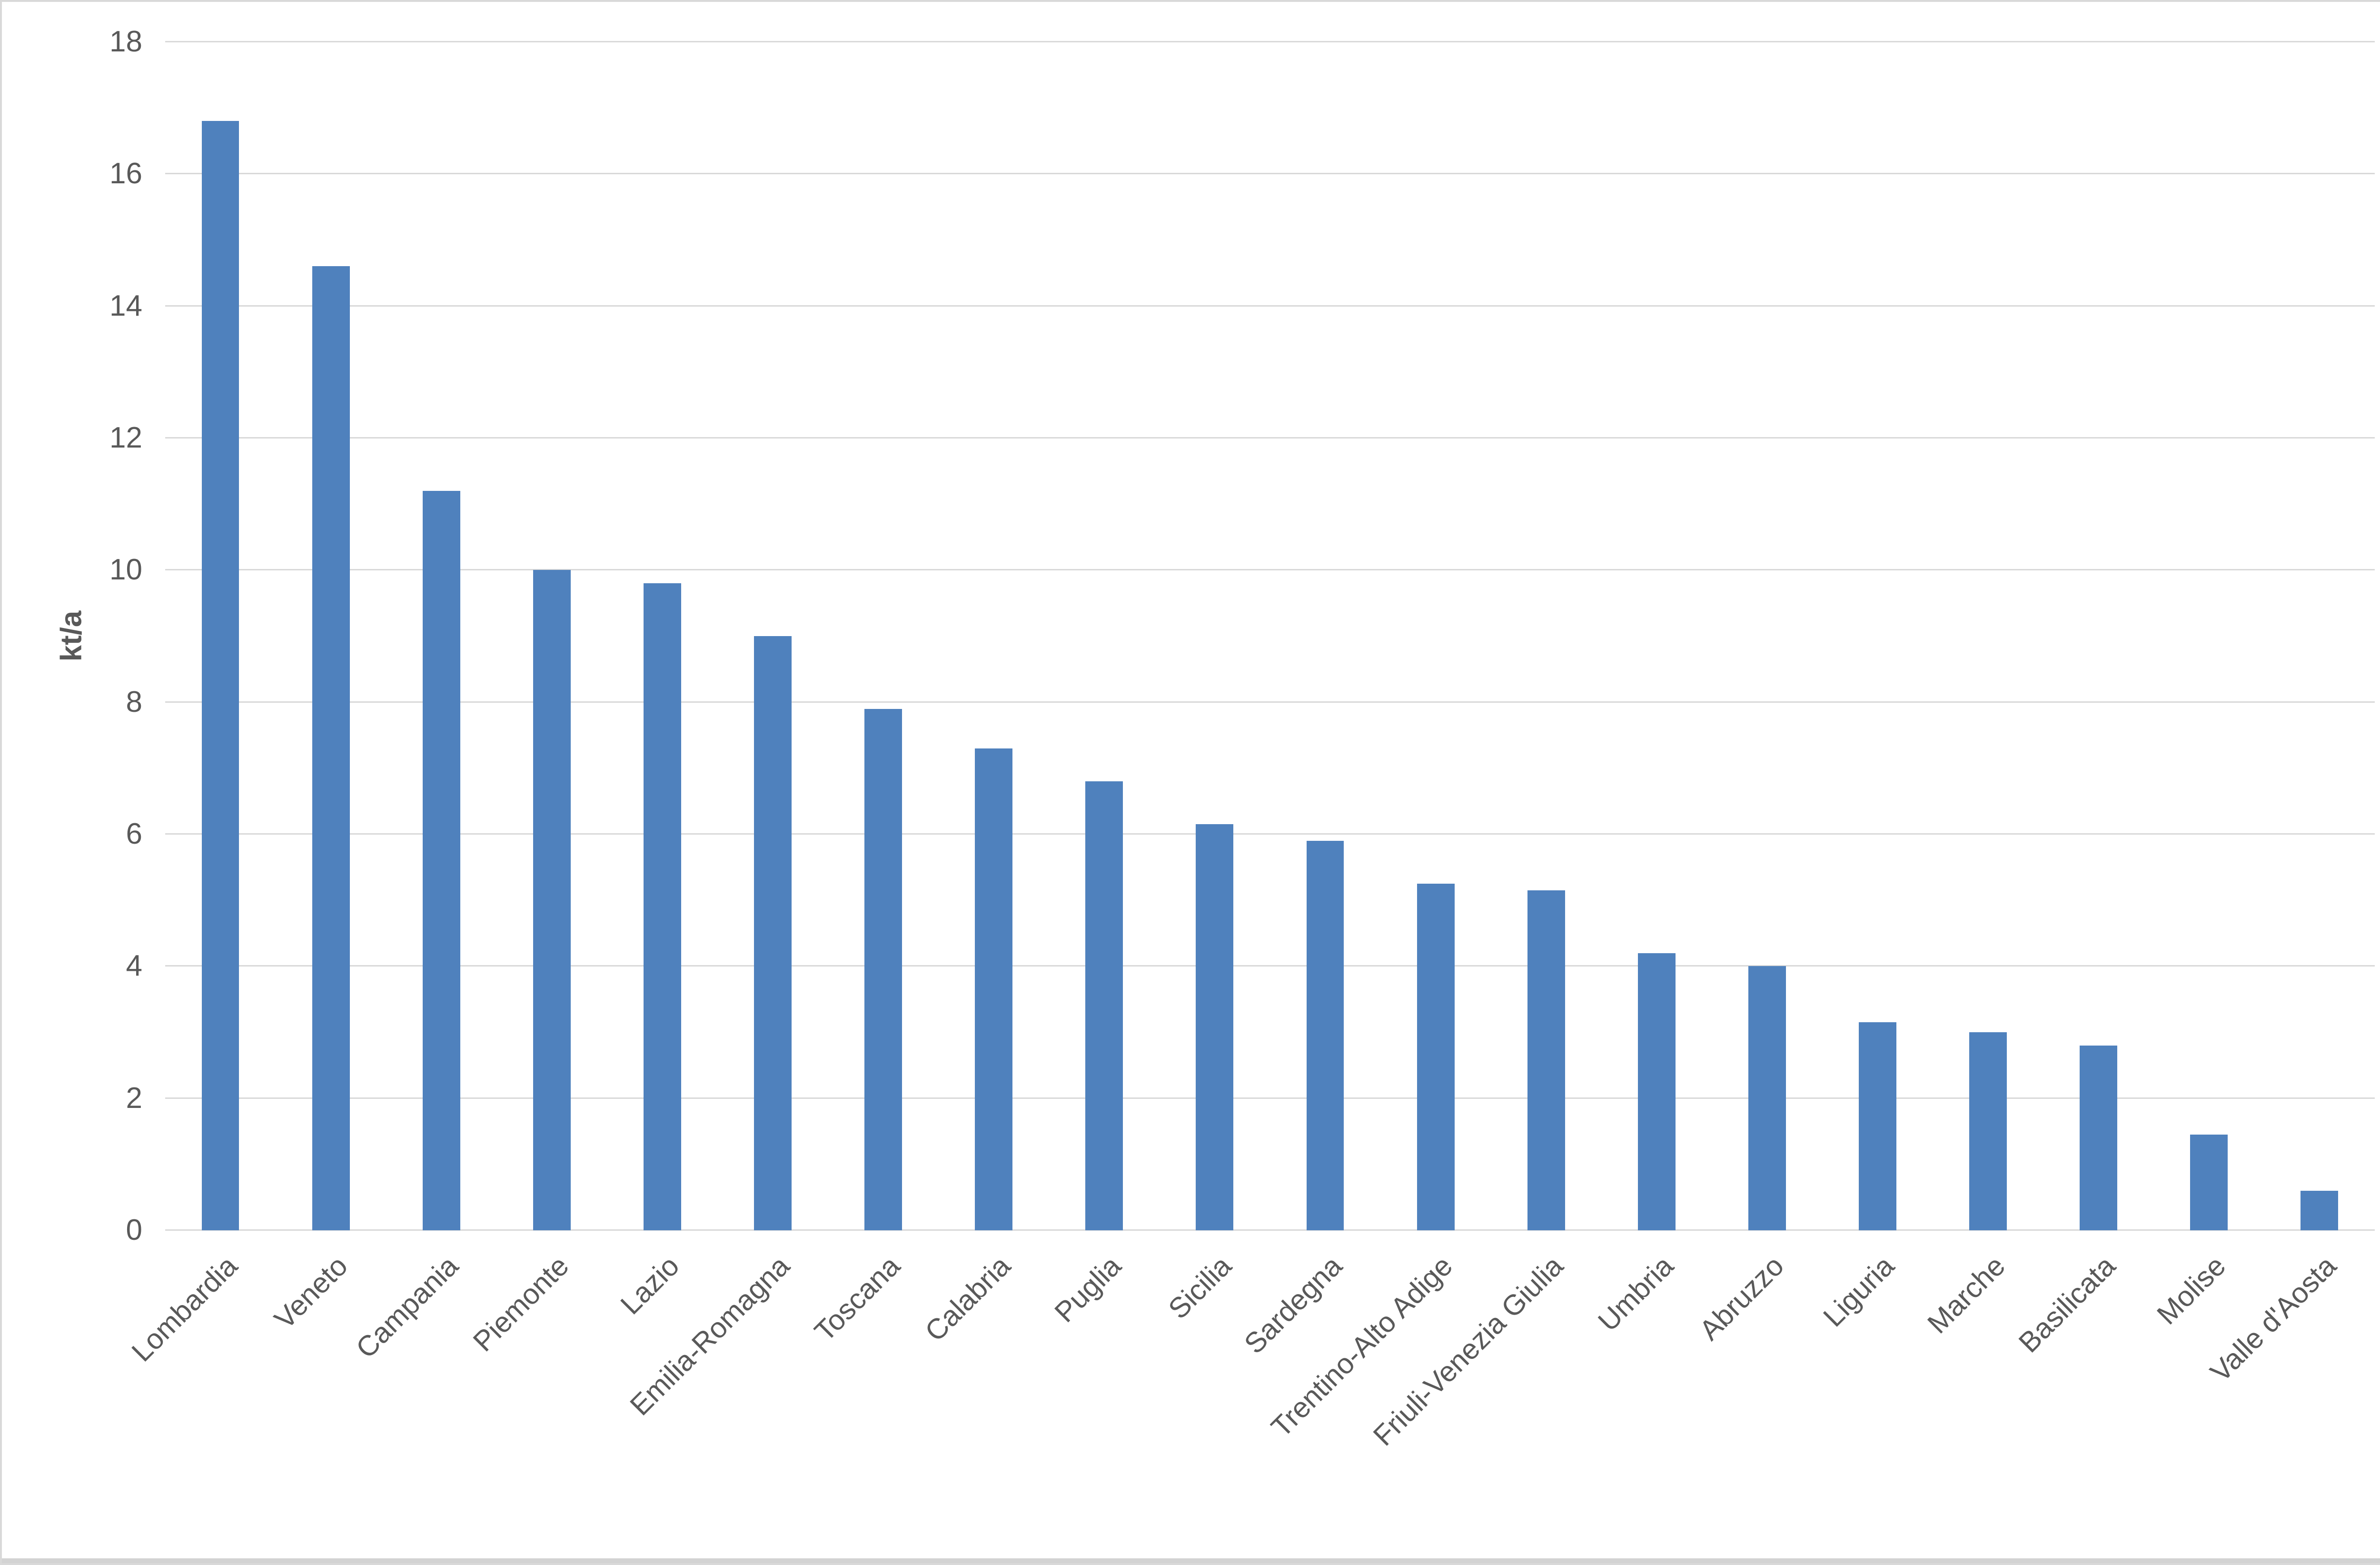  Describe the element at coordinates (857, 1298) in the screenshot. I see `x-category-label-text: Toscana` at that location.